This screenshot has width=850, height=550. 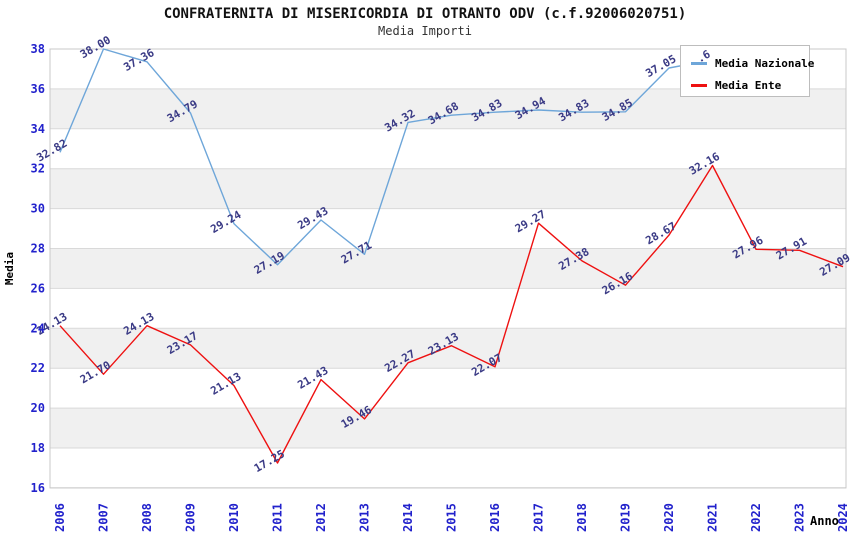 I want to click on legend-item-media-ente: Media Ente, so click(x=750, y=85).